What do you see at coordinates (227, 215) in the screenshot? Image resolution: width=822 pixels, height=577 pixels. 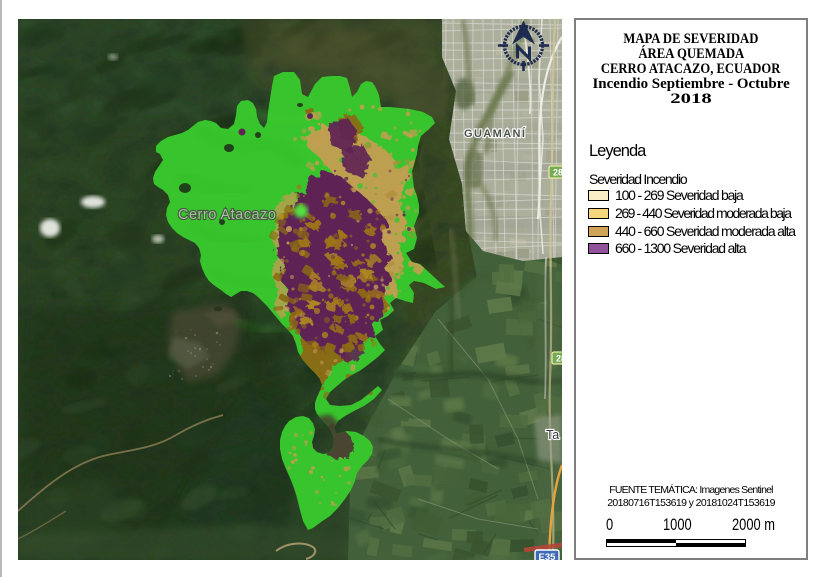 I see `svg-text: Cerro Atacazo` at bounding box center [227, 215].